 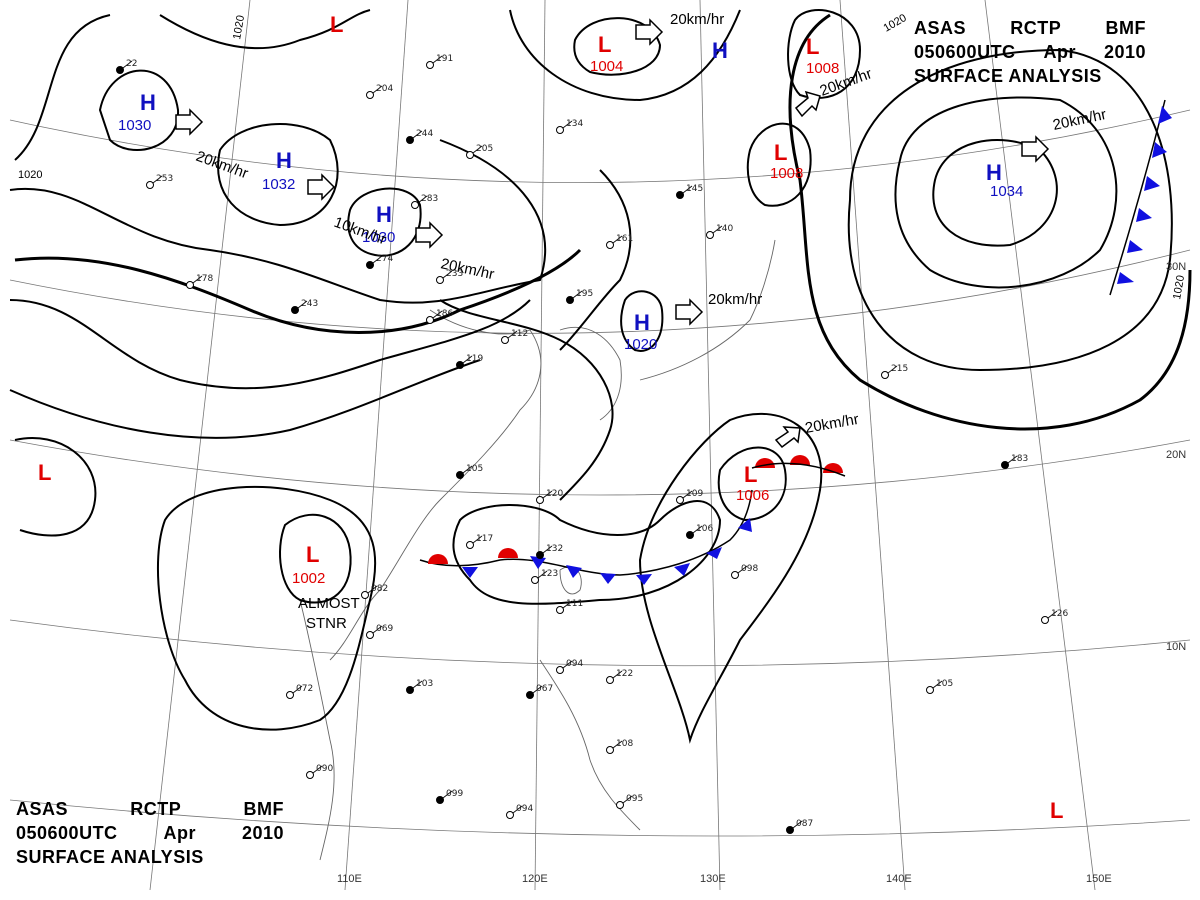 What do you see at coordinates (484, 539) in the screenshot?
I see `station-value: 117` at bounding box center [484, 539].